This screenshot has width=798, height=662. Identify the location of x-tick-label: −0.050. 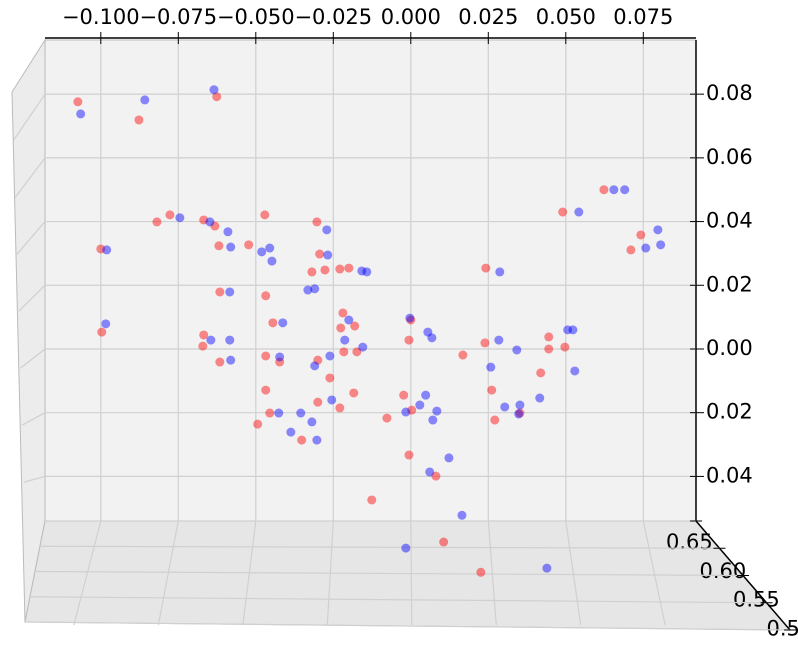
(256, 17).